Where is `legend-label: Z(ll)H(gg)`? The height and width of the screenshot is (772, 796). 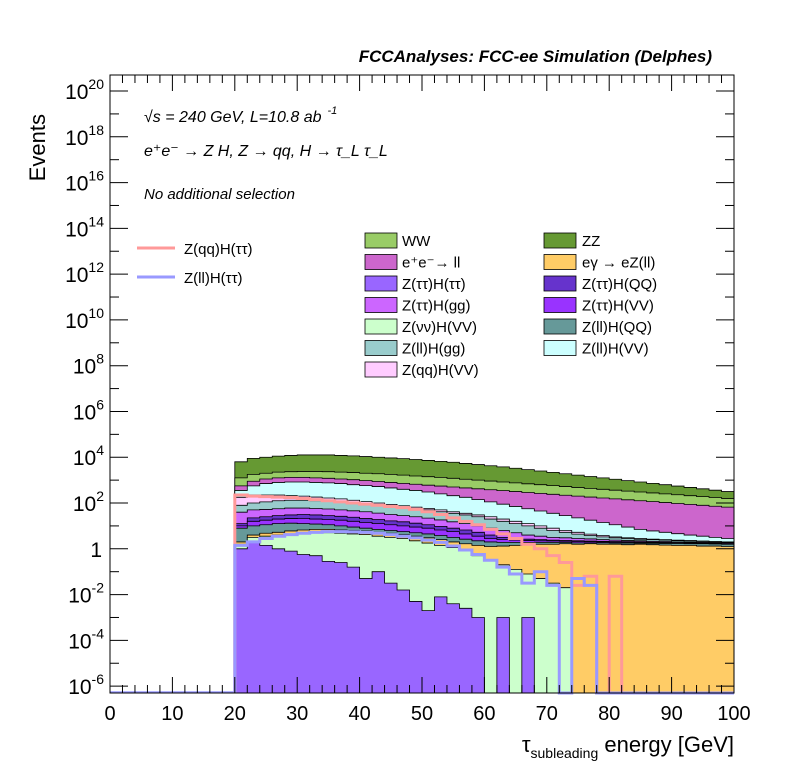 legend-label: Z(ll)H(gg) is located at coordinates (433, 349).